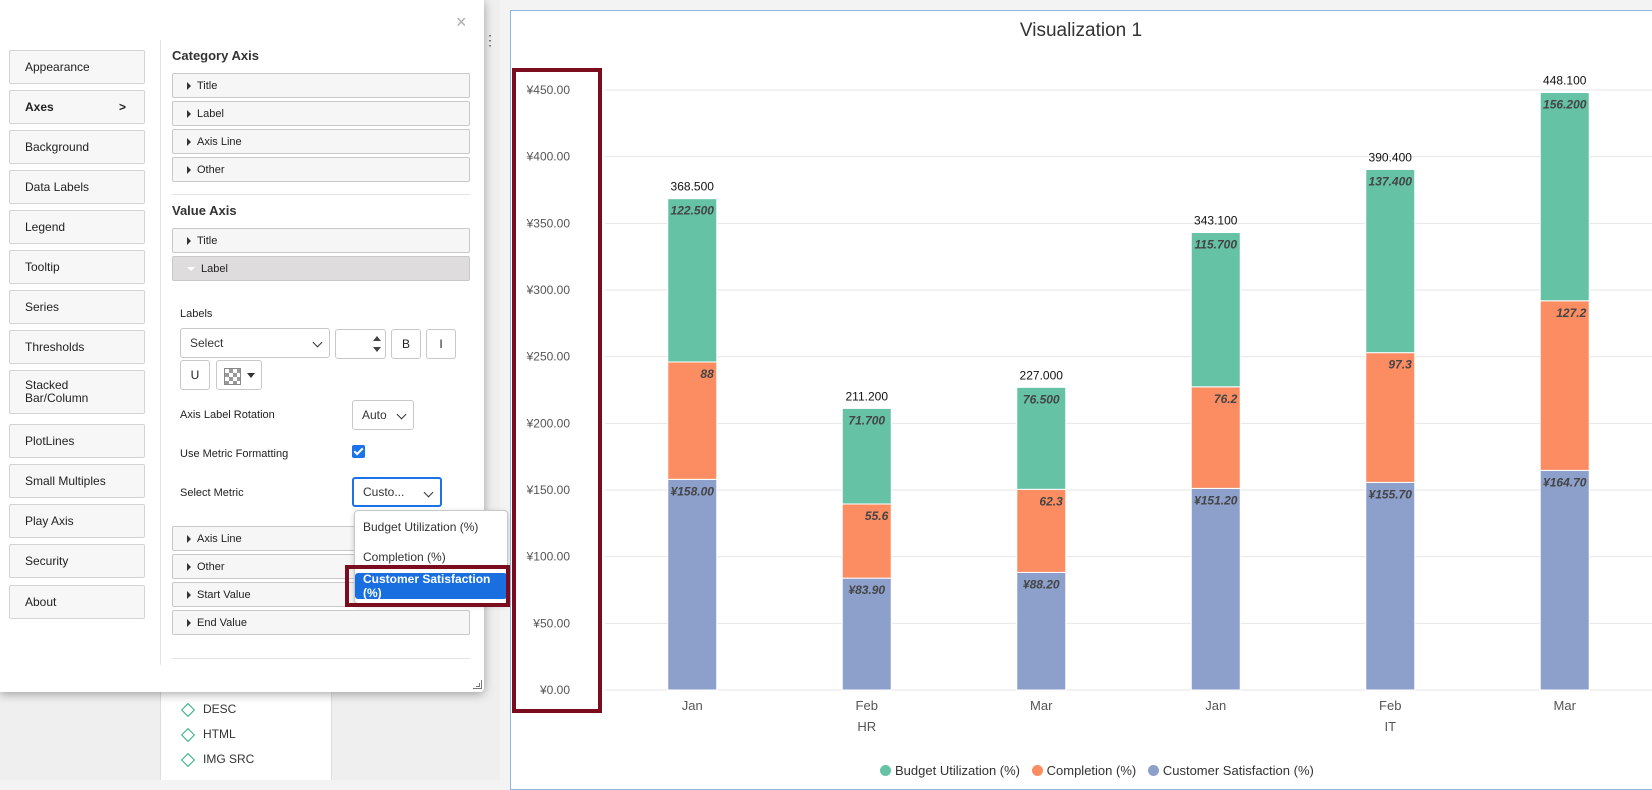 This screenshot has width=1652, height=790. What do you see at coordinates (490, 40) in the screenshot?
I see `more-options-icon: ⋮` at bounding box center [490, 40].